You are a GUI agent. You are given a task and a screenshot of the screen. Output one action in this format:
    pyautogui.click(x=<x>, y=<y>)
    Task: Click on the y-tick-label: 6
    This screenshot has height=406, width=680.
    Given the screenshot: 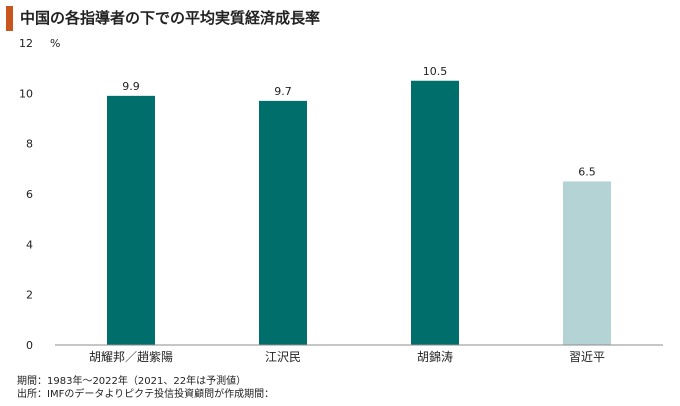 What is the action you would take?
    pyautogui.click(x=29, y=194)
    